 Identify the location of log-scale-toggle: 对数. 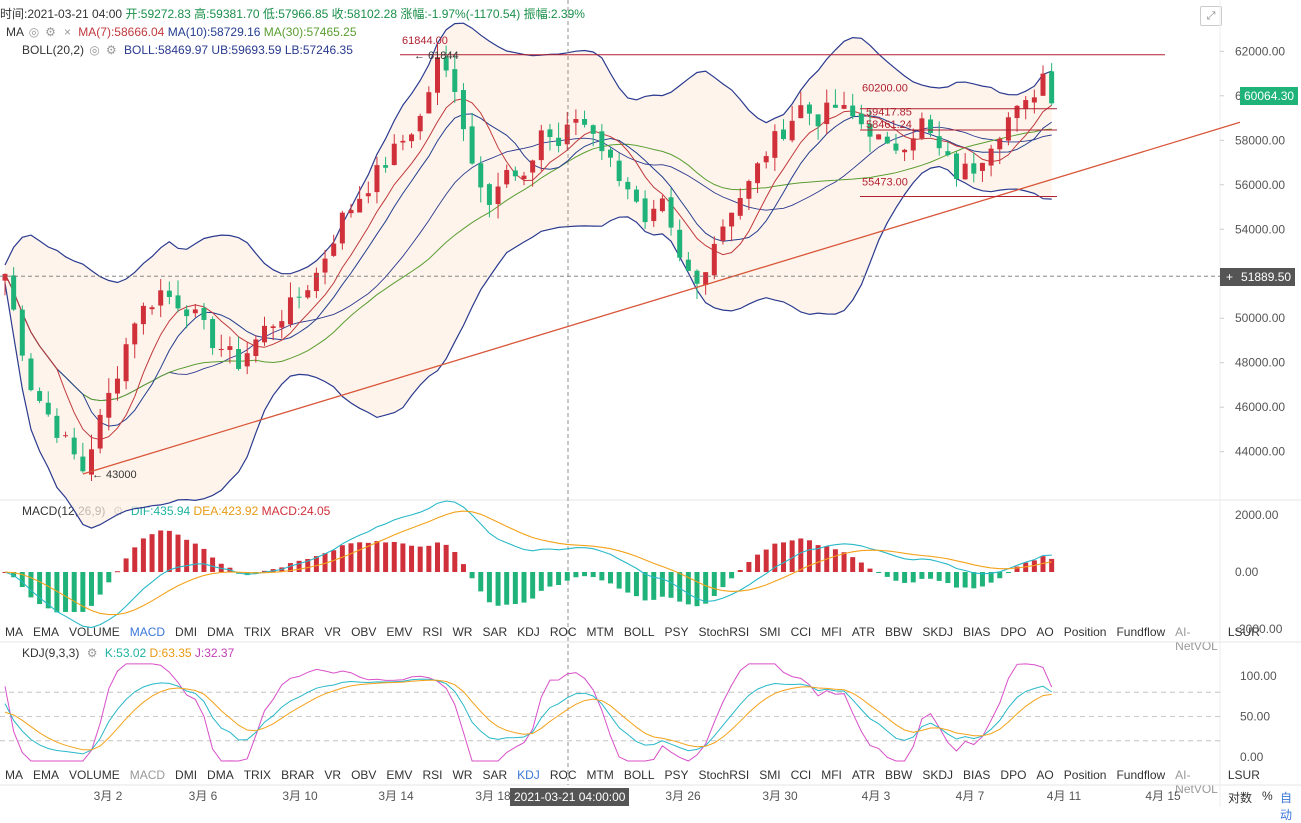
(1240, 797).